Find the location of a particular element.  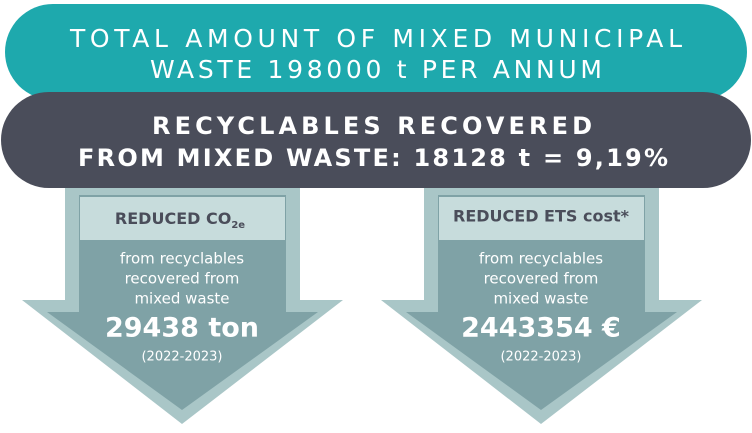

header-text: REDUCED CO is located at coordinates (173, 218).